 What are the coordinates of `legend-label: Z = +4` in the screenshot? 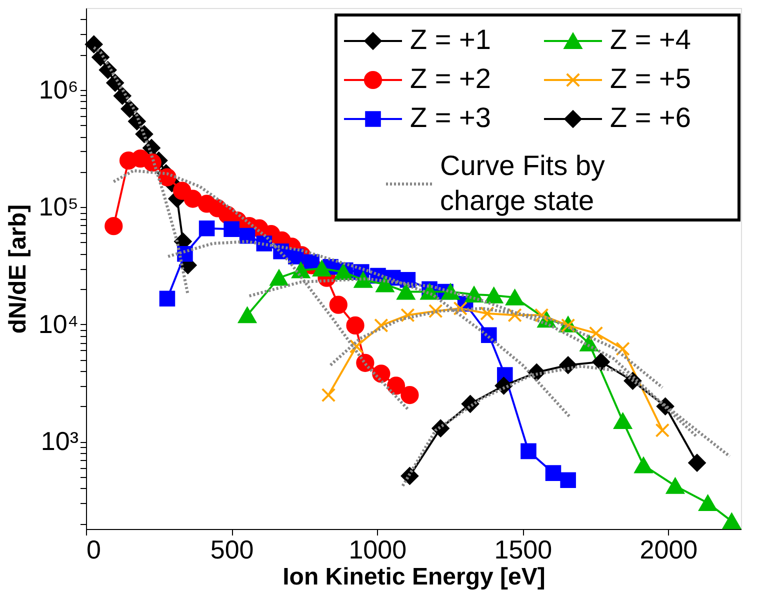 It's located at (650, 39).